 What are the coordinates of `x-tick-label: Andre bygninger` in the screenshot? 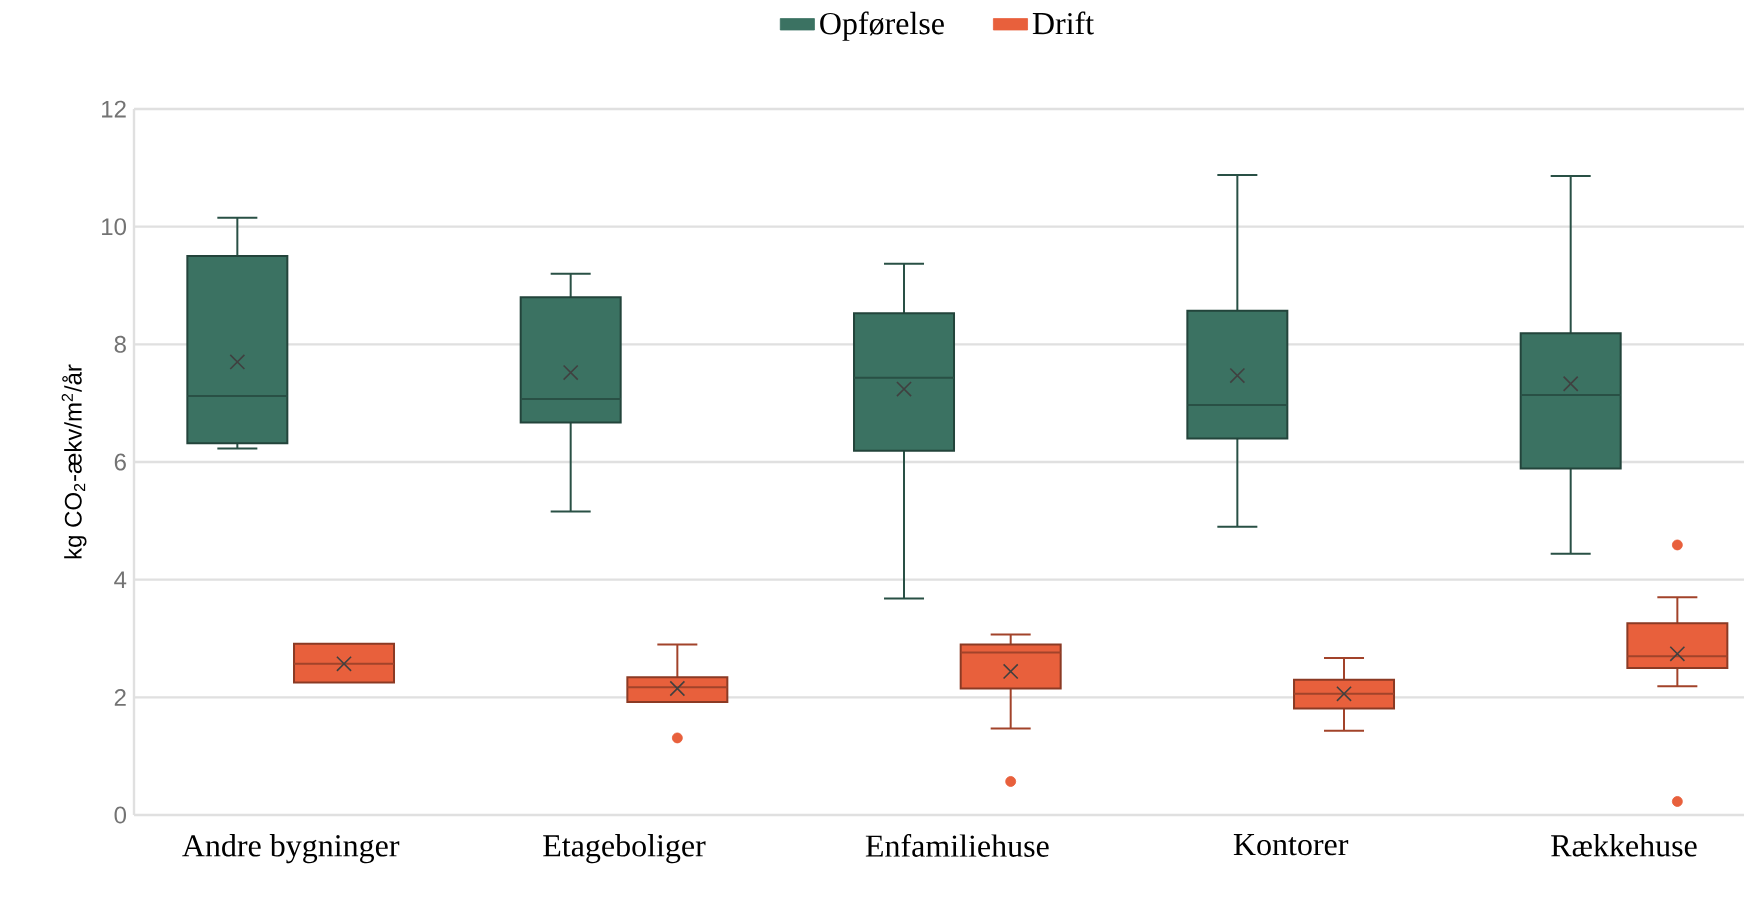 It's located at (291, 849).